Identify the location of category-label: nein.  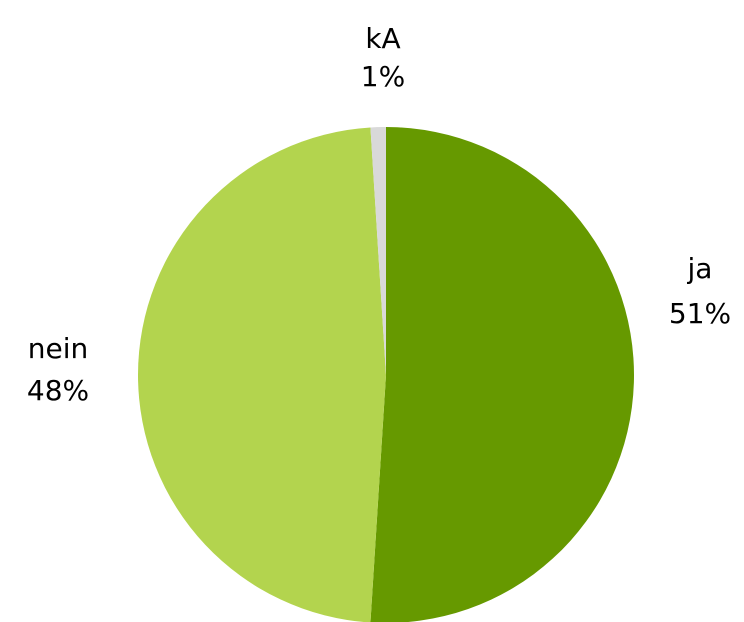
(58, 348).